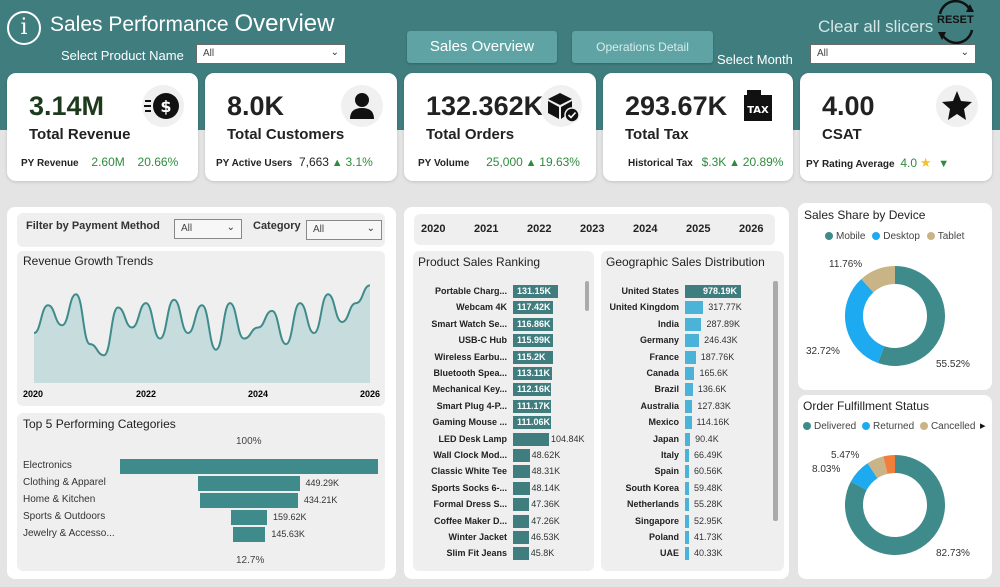  Describe the element at coordinates (665, 438) in the screenshot. I see `geo-label: Japan` at that location.